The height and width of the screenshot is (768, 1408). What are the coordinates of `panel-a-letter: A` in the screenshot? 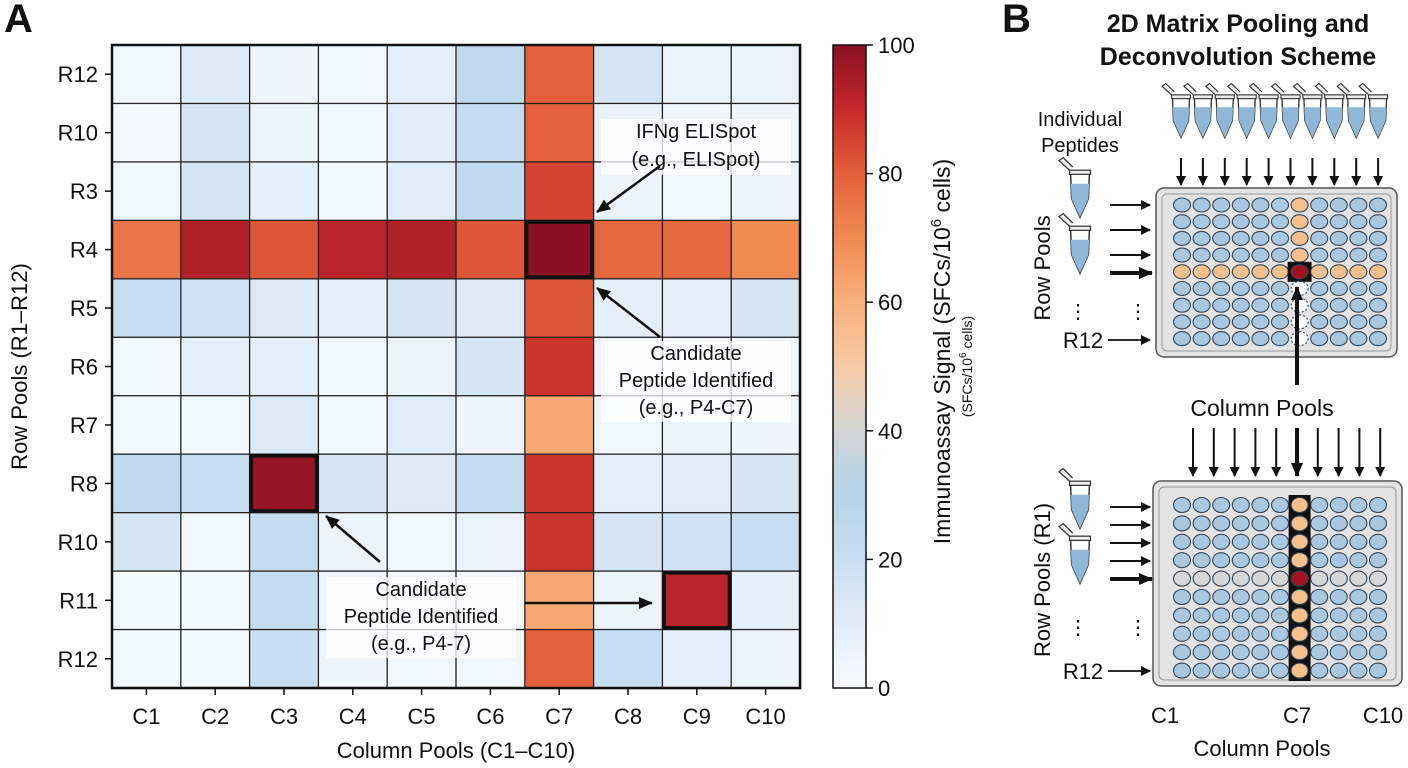 It's located at (18, 20).